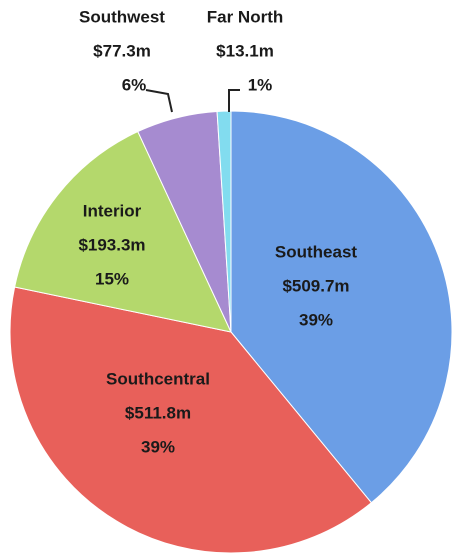  Describe the element at coordinates (112, 210) in the screenshot. I see `slice-label: Interior` at that location.